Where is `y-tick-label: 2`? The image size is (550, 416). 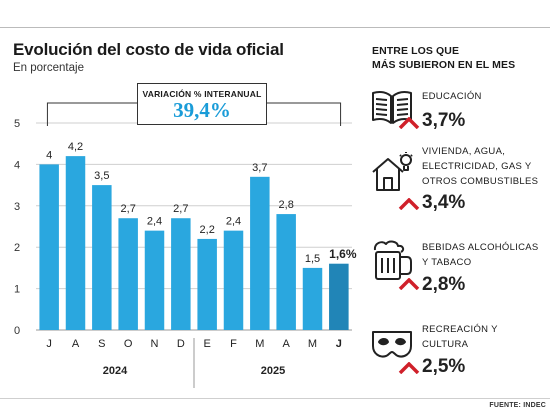
y-tick-label: 2 is located at coordinates (17, 248).